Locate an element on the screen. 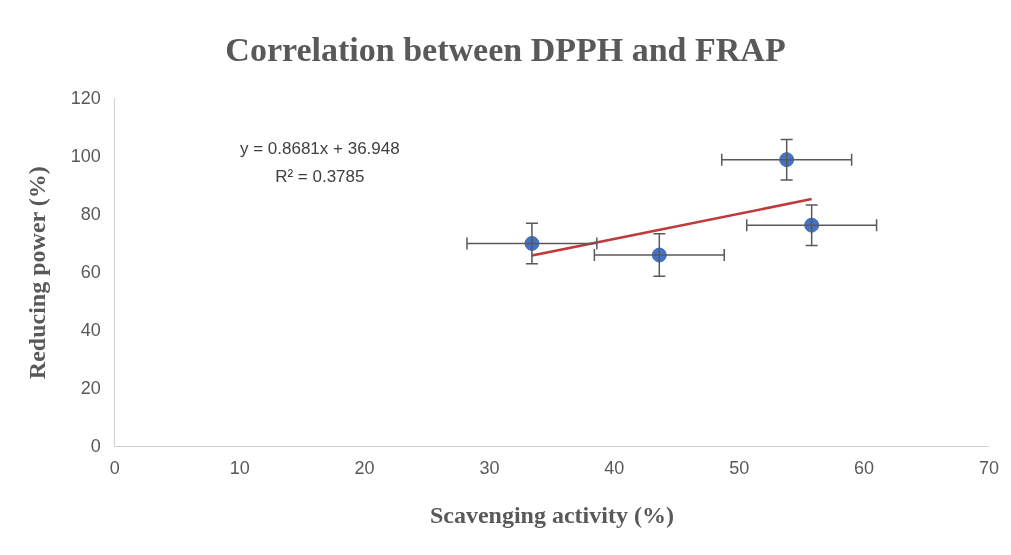  y-tick-label: 120 is located at coordinates (85, 97).